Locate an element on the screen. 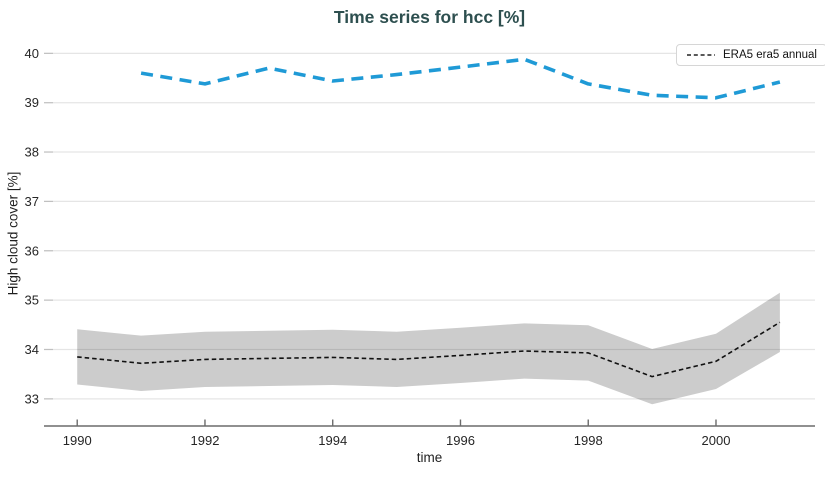 The width and height of the screenshot is (825, 478). y-tick-label: 35 is located at coordinates (32, 300).